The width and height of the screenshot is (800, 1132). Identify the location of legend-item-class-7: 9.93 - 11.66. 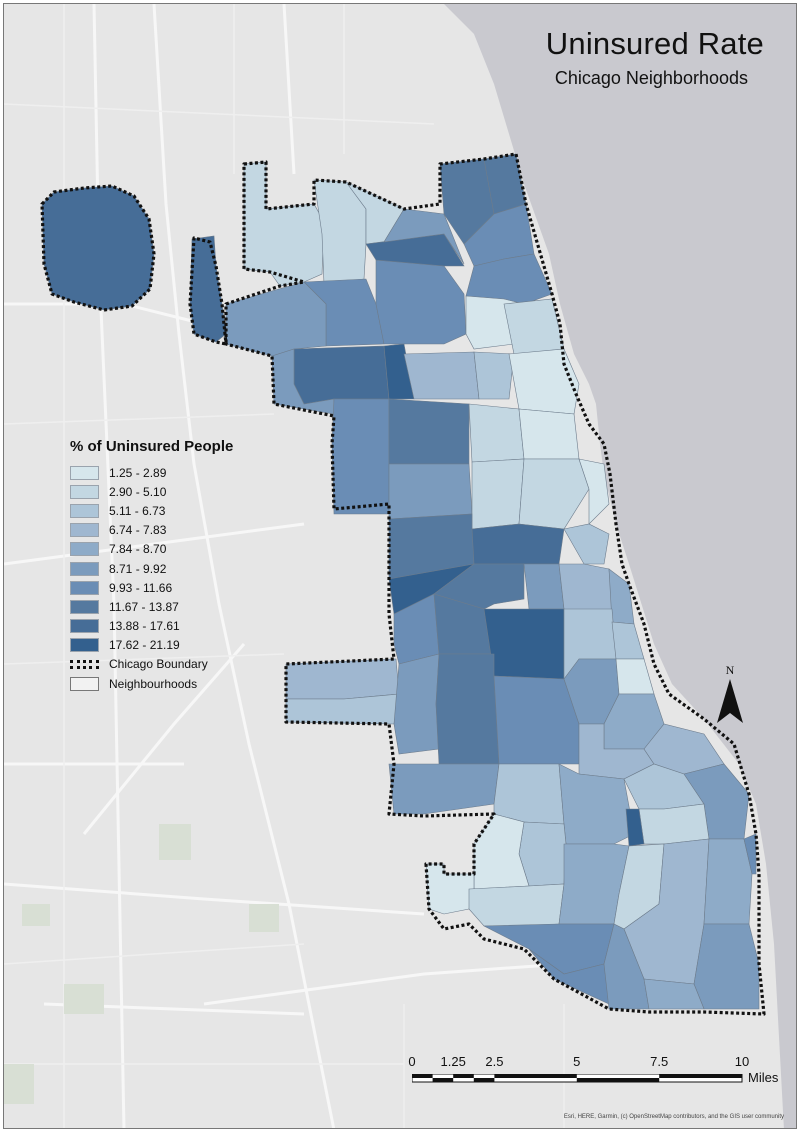
(165, 587).